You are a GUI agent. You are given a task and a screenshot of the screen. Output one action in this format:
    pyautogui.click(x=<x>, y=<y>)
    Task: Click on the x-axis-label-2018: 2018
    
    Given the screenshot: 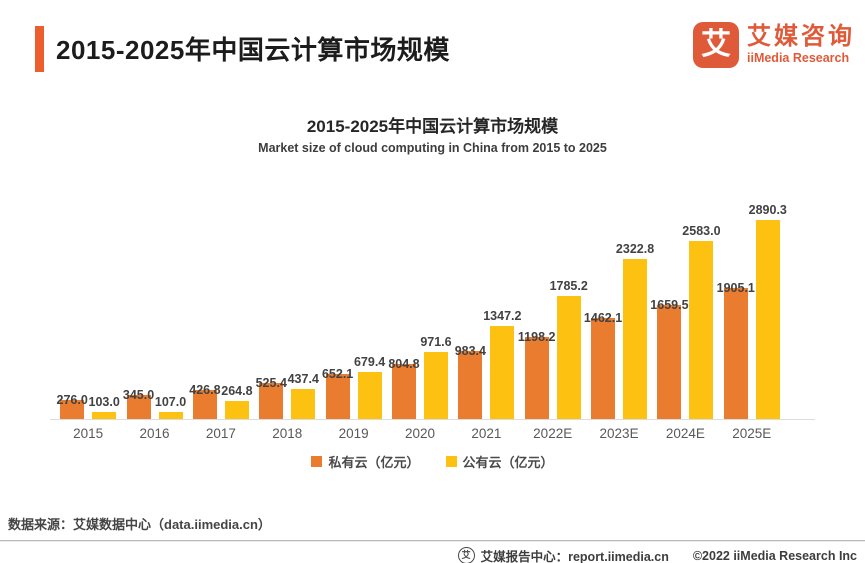 What is the action you would take?
    pyautogui.click(x=287, y=433)
    